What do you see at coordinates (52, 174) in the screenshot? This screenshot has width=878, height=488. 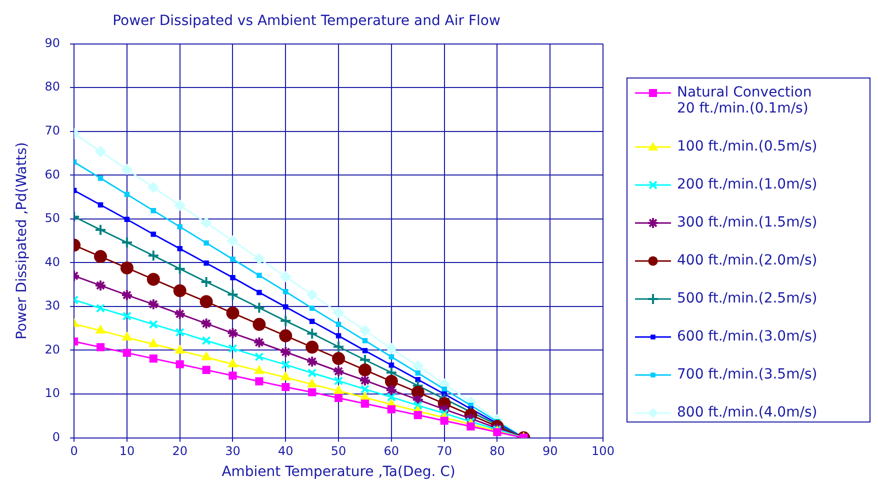 I see `y-tick-label: 60` at bounding box center [52, 174].